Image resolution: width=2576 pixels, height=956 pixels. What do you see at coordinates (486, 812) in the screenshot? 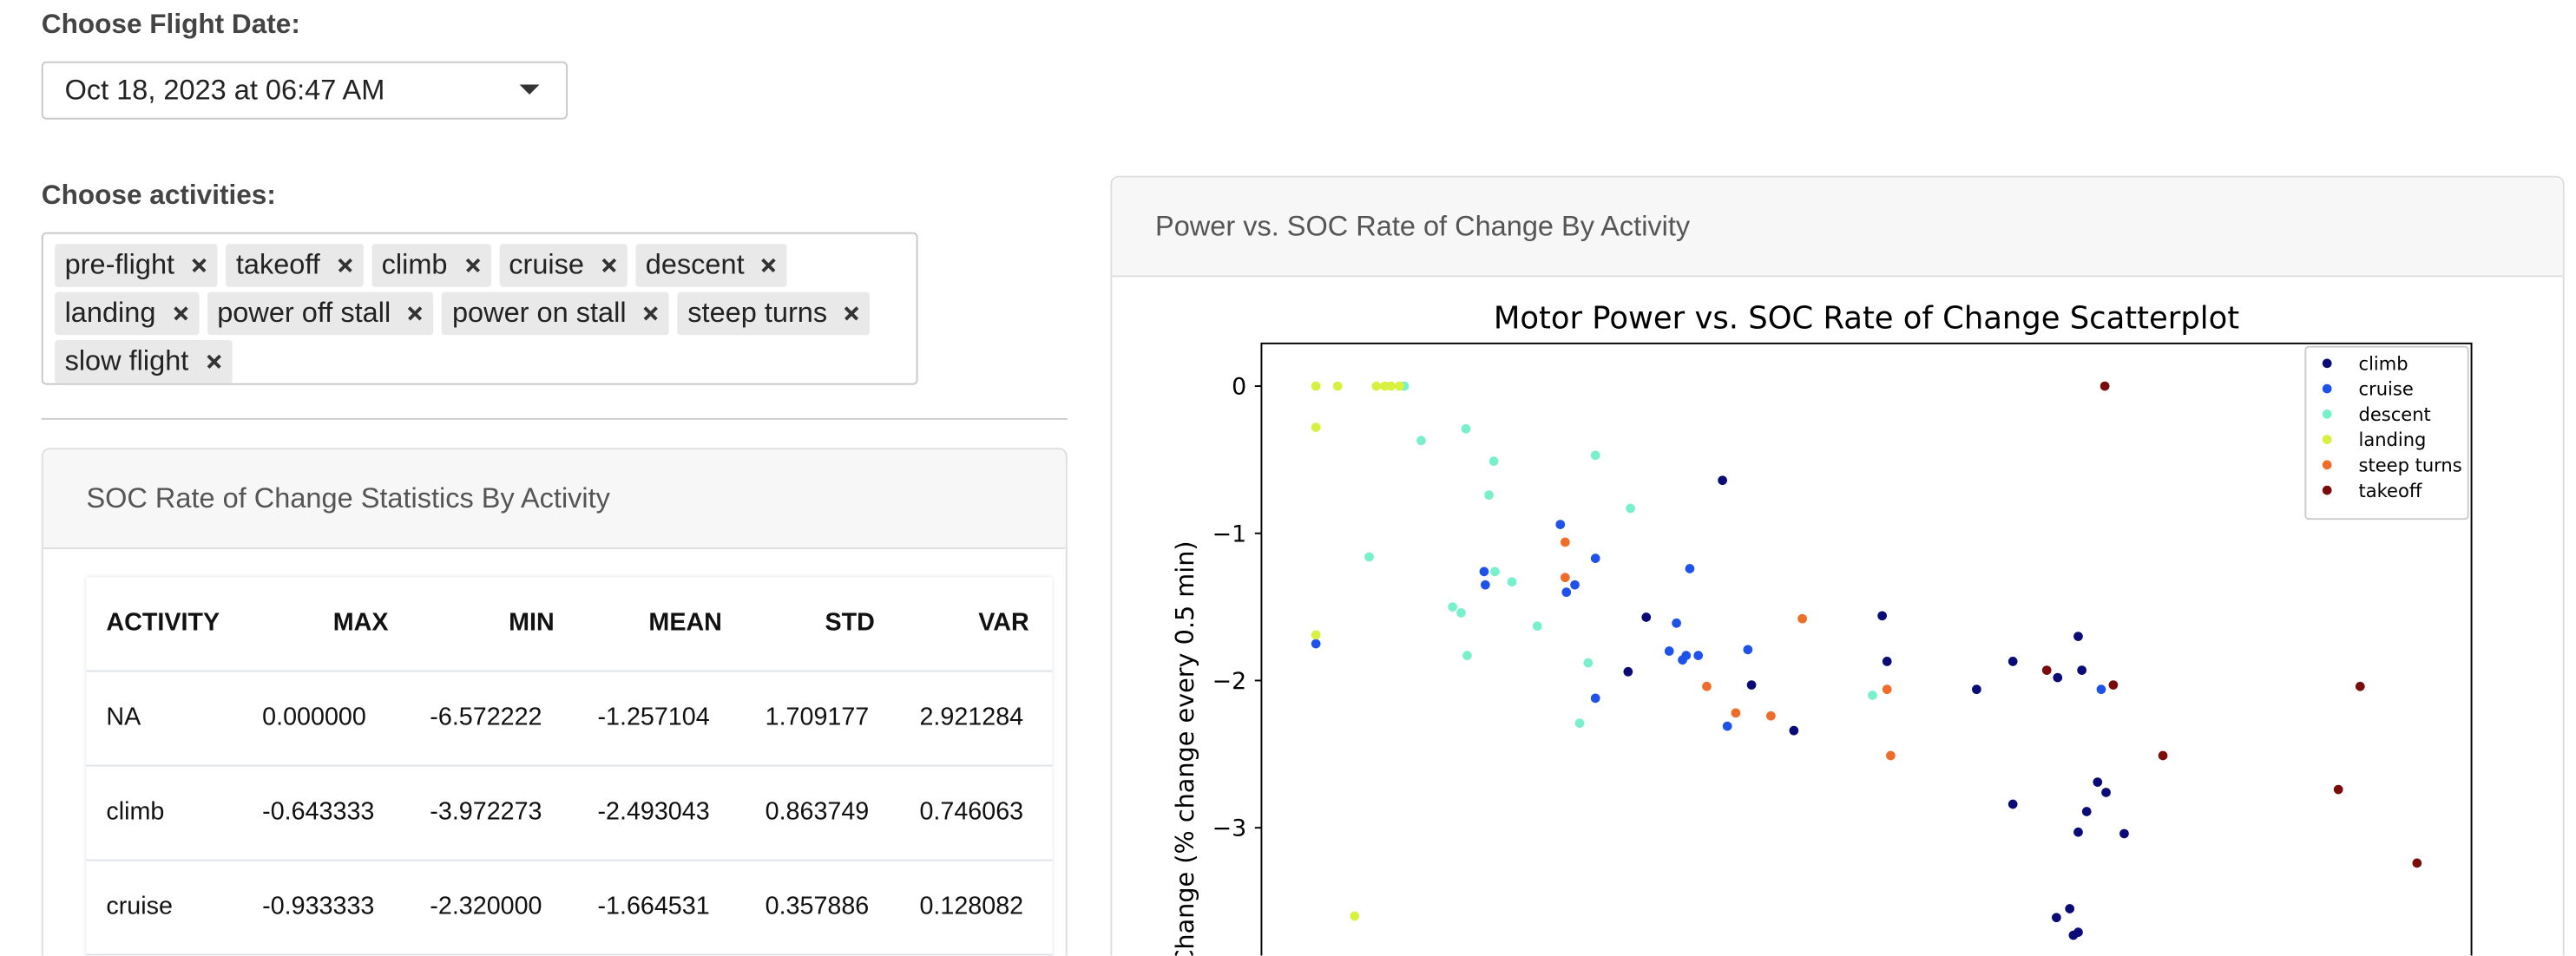
I see `table-cell: -3.972273` at bounding box center [486, 812].